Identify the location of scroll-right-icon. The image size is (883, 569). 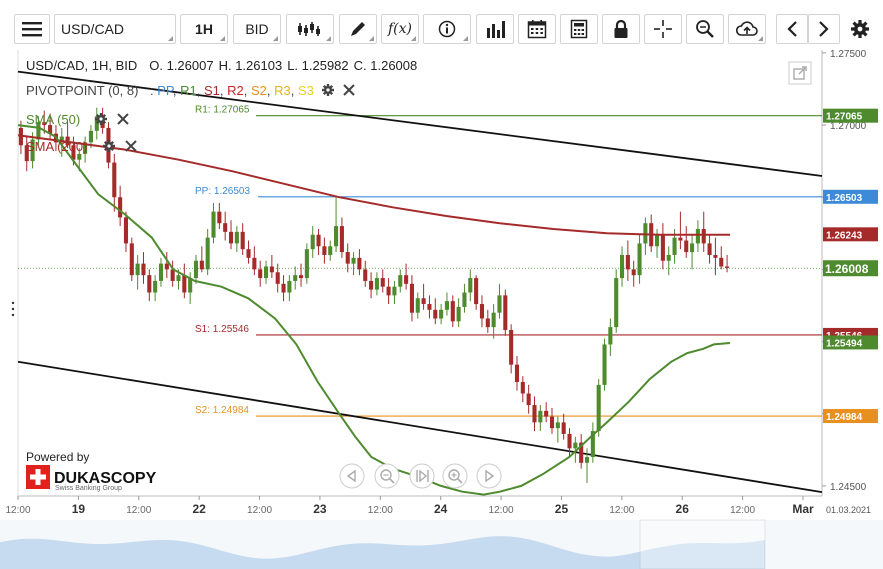
(489, 476).